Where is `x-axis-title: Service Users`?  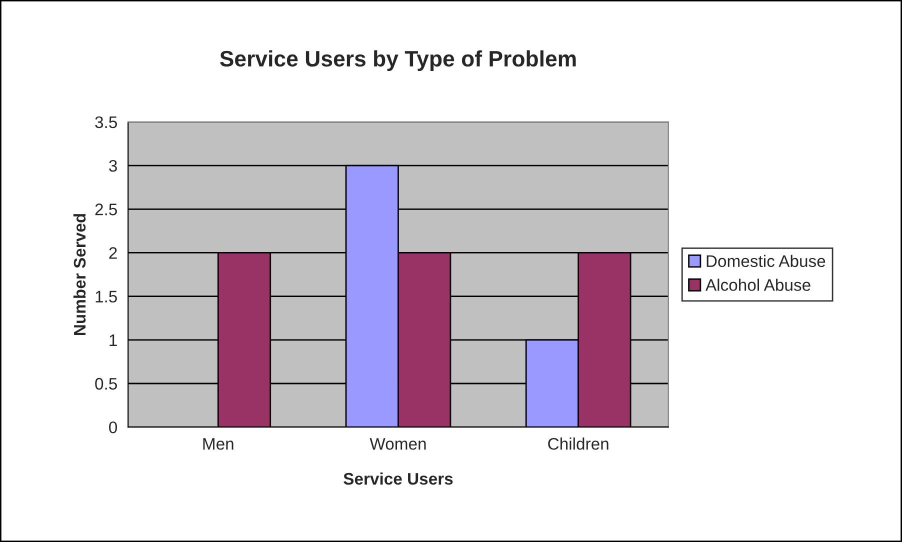 x-axis-title: Service Users is located at coordinates (398, 478).